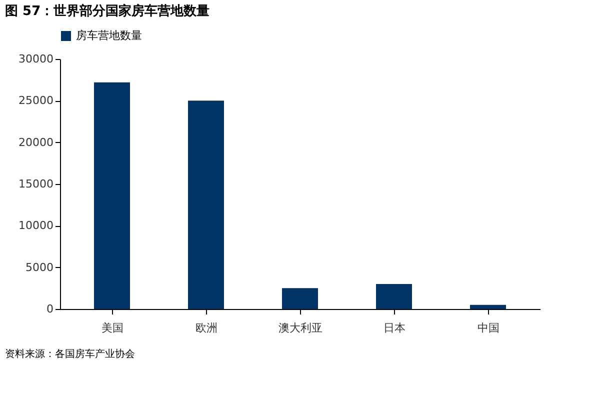  Describe the element at coordinates (109, 35) in the screenshot. I see `legend-label: 房车营地数量` at that location.